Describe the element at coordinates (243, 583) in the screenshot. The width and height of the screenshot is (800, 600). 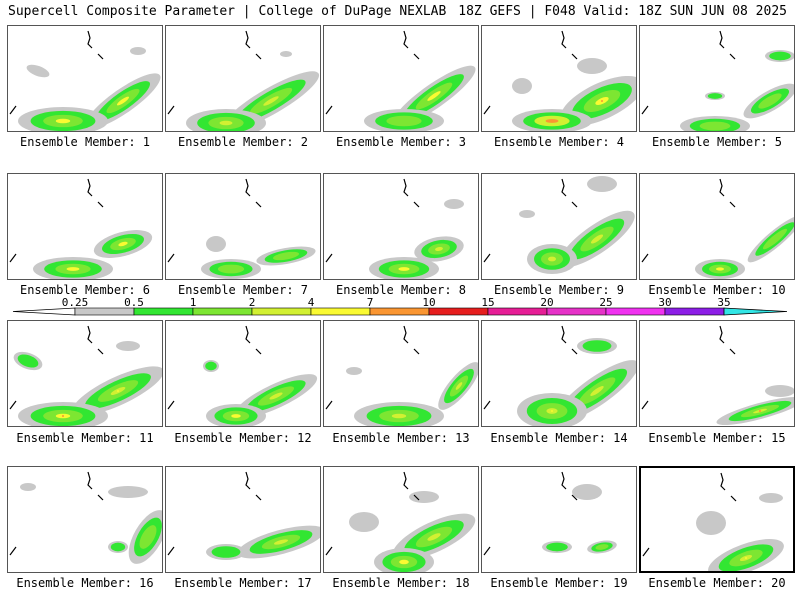
I see `ensemble-member-caption: Ensemble Member: 17` at that location.